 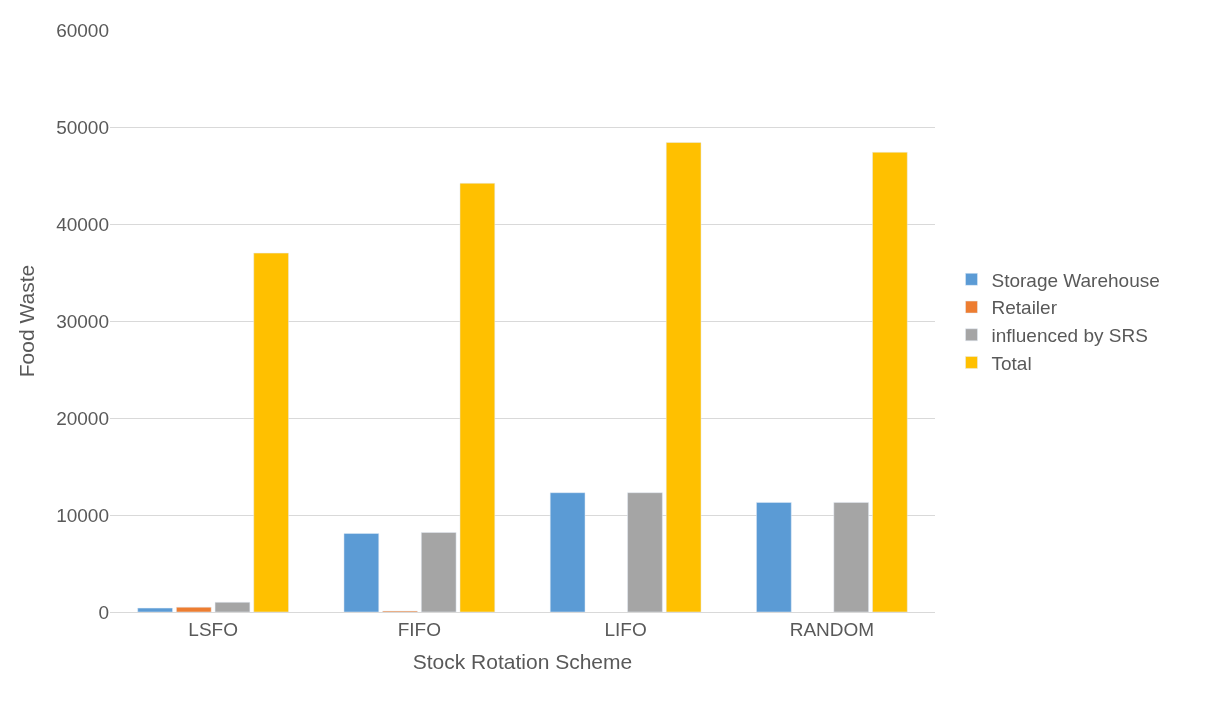 I want to click on legend-label: Total, so click(x=1011, y=363).